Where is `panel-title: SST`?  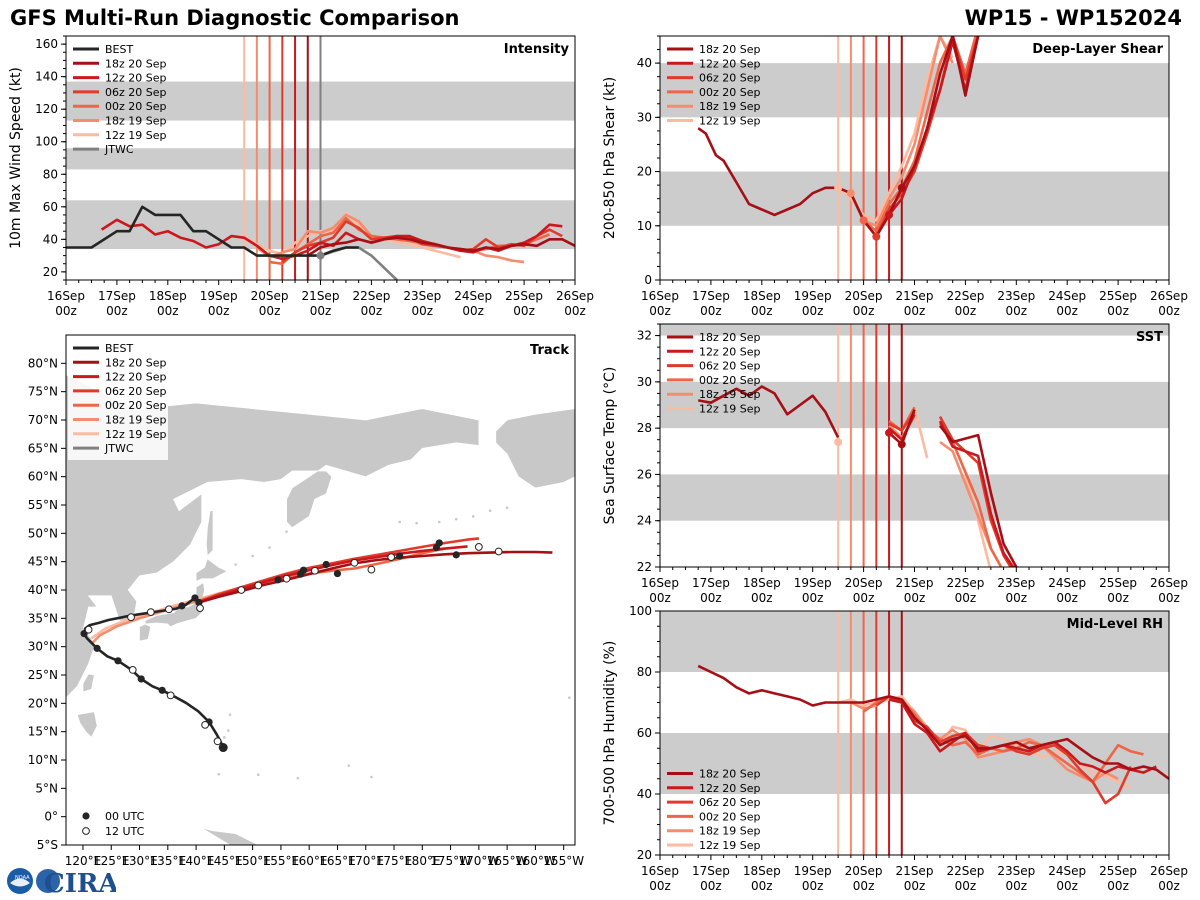
panel-title: SST is located at coordinates (1149, 337).